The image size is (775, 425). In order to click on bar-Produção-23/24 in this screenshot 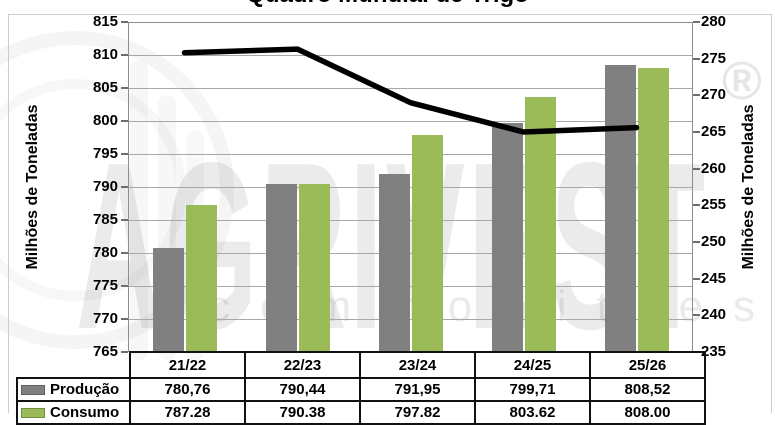, I will do `click(394, 263)`.